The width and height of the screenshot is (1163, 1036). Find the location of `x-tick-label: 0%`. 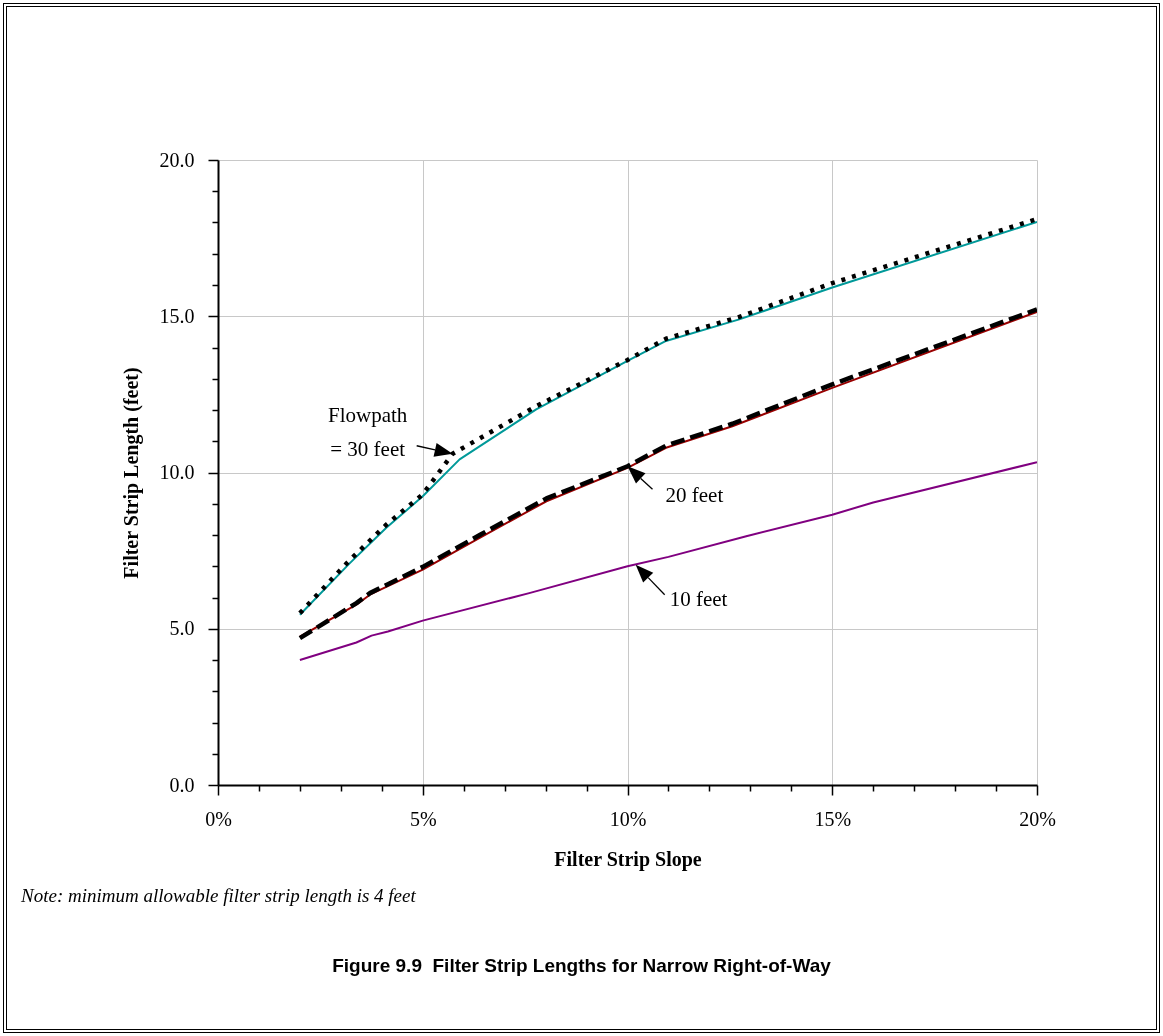

x-tick-label: 0% is located at coordinates (218, 818).